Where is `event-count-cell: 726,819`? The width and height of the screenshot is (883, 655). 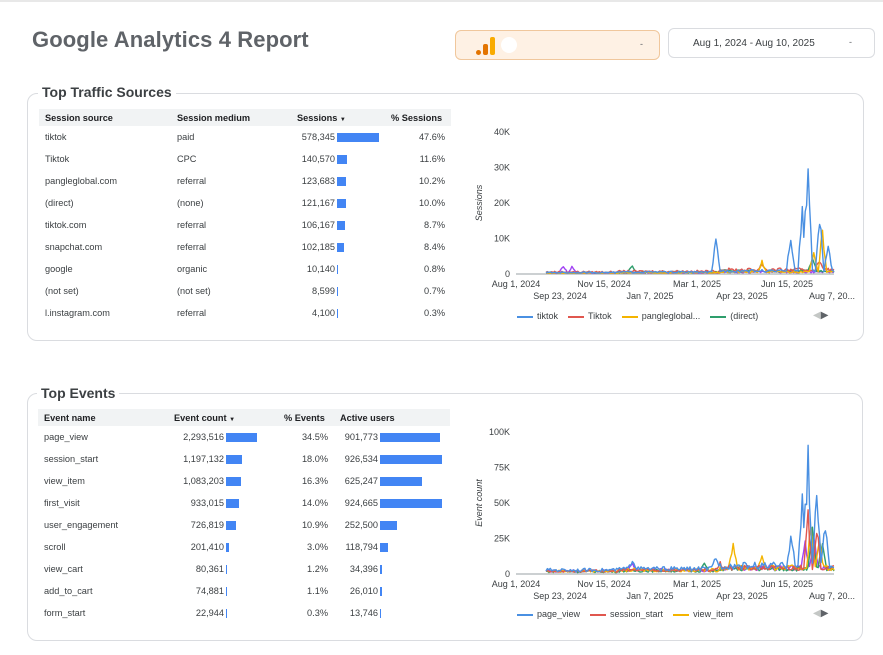
event-count-cell: 726,819 is located at coordinates (223, 525).